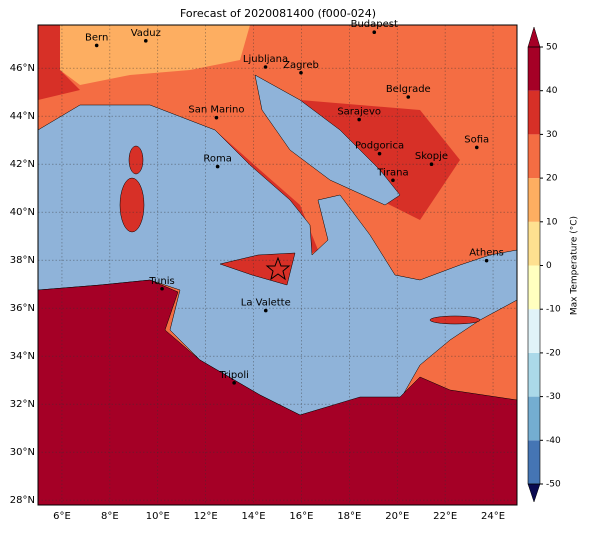 The height and width of the screenshot is (533, 592). What do you see at coordinates (408, 89) in the screenshot?
I see `city-label: Belgrade` at bounding box center [408, 89].